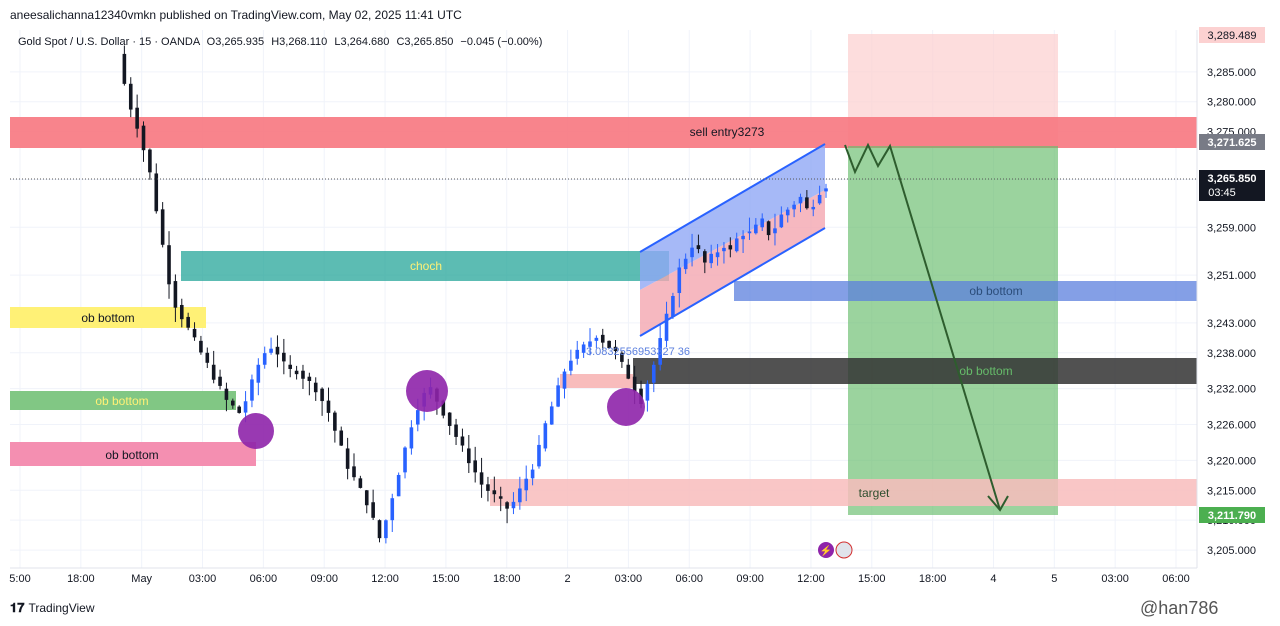 The width and height of the screenshot is (1280, 626). What do you see at coordinates (141, 579) in the screenshot?
I see `x-tick-label: May` at bounding box center [141, 579].